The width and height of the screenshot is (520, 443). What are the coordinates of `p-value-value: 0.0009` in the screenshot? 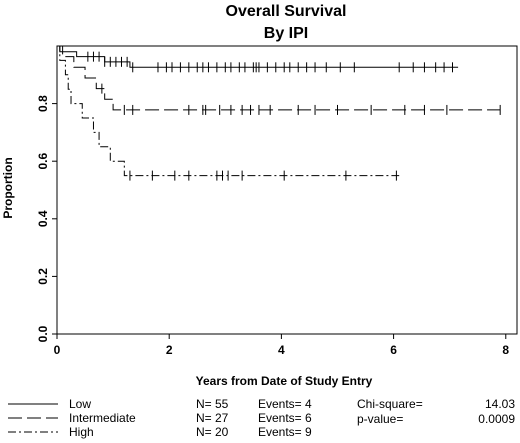 It's located at (496, 419).